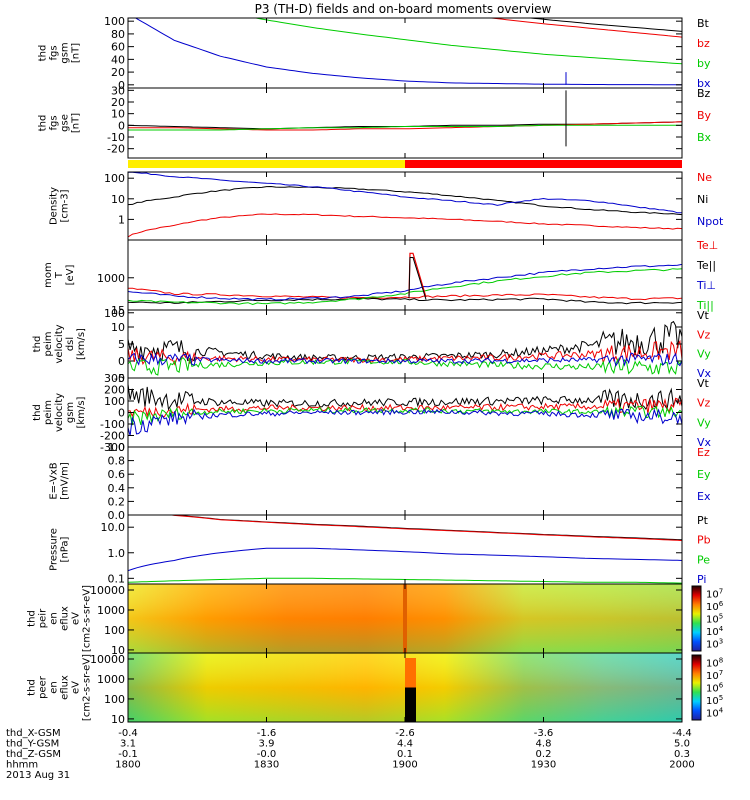 This screenshot has width=750, height=800. I want to click on y-axis-title: [mV/m], so click(65, 481).